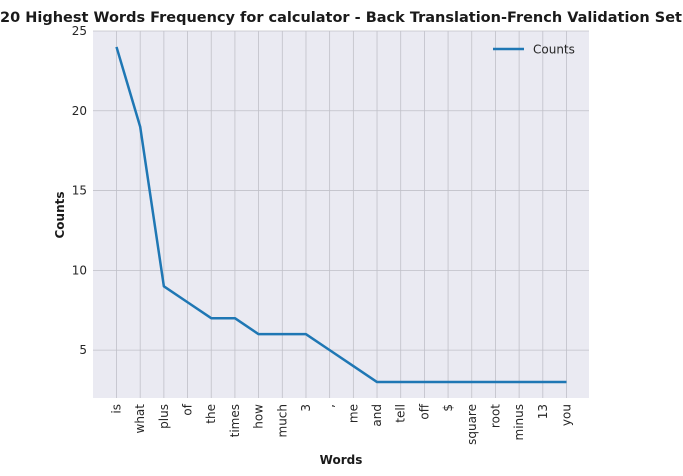 The height and width of the screenshot is (476, 683). What do you see at coordinates (567, 415) in the screenshot?
I see `x-tick-label: you` at bounding box center [567, 415].